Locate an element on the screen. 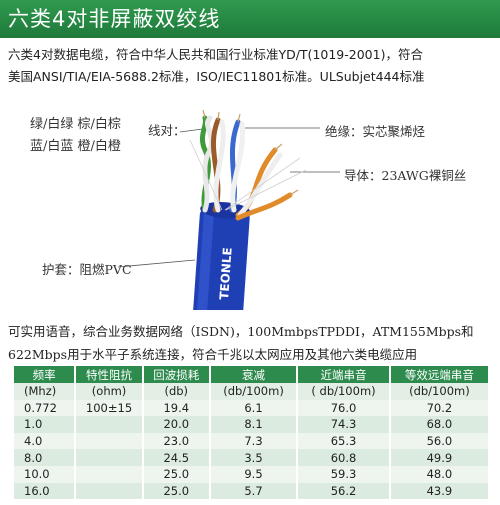  pair-label: 线对： is located at coordinates (167, 130).